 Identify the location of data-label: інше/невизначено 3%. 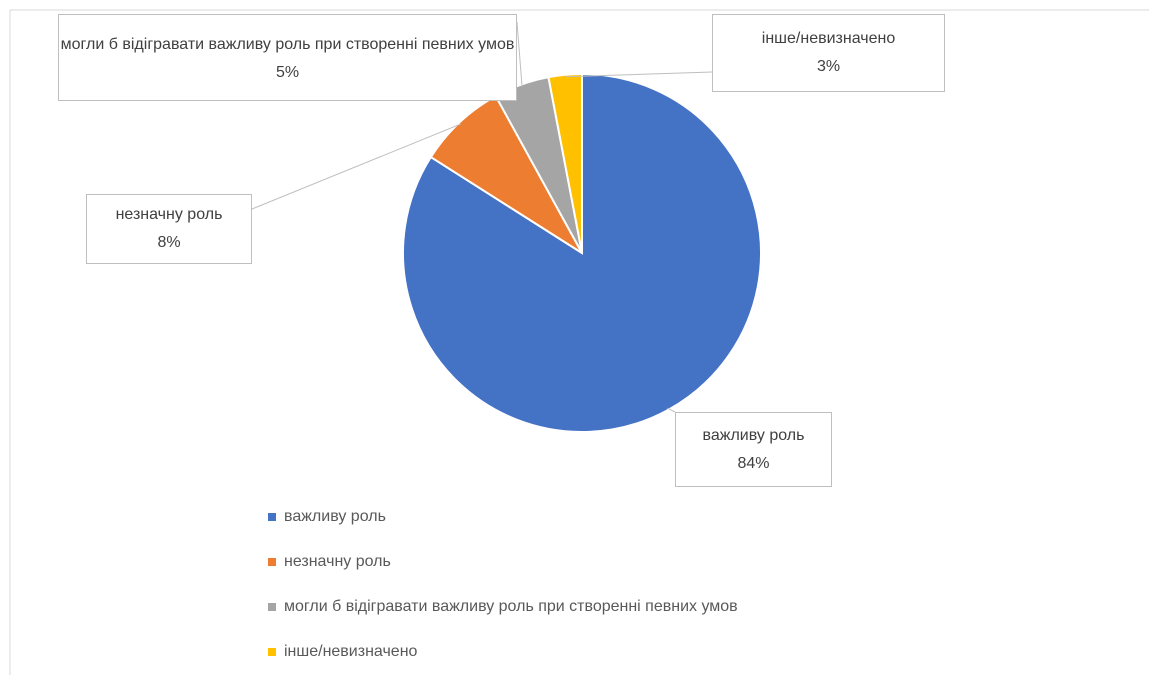
(828, 53).